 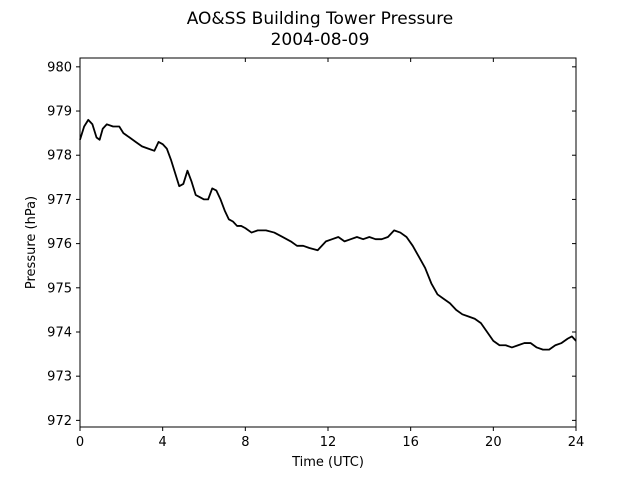 I want to click on y-tick-label: 980, so click(x=59, y=67).